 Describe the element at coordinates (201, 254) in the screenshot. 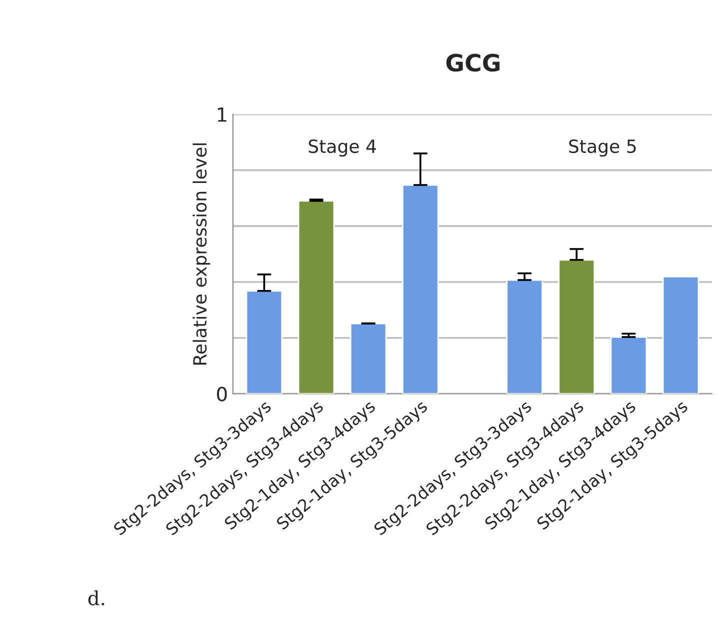

I see `y-axis-title: Relative expression level` at that location.